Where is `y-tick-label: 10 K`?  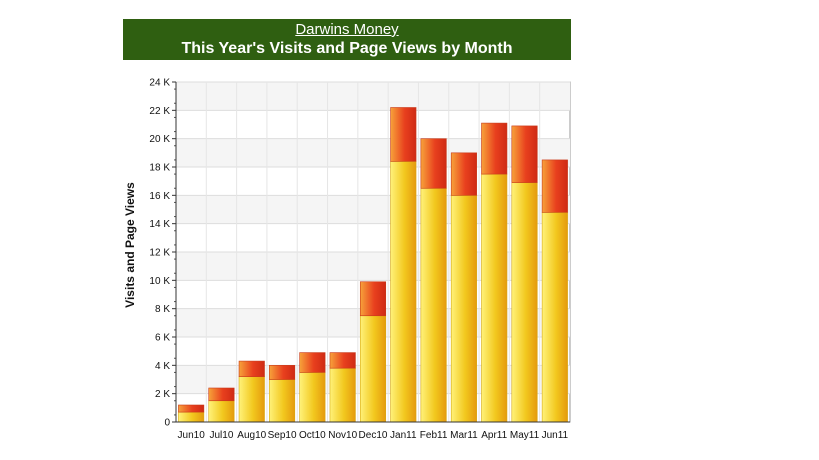
y-tick-label: 10 K is located at coordinates (159, 281).